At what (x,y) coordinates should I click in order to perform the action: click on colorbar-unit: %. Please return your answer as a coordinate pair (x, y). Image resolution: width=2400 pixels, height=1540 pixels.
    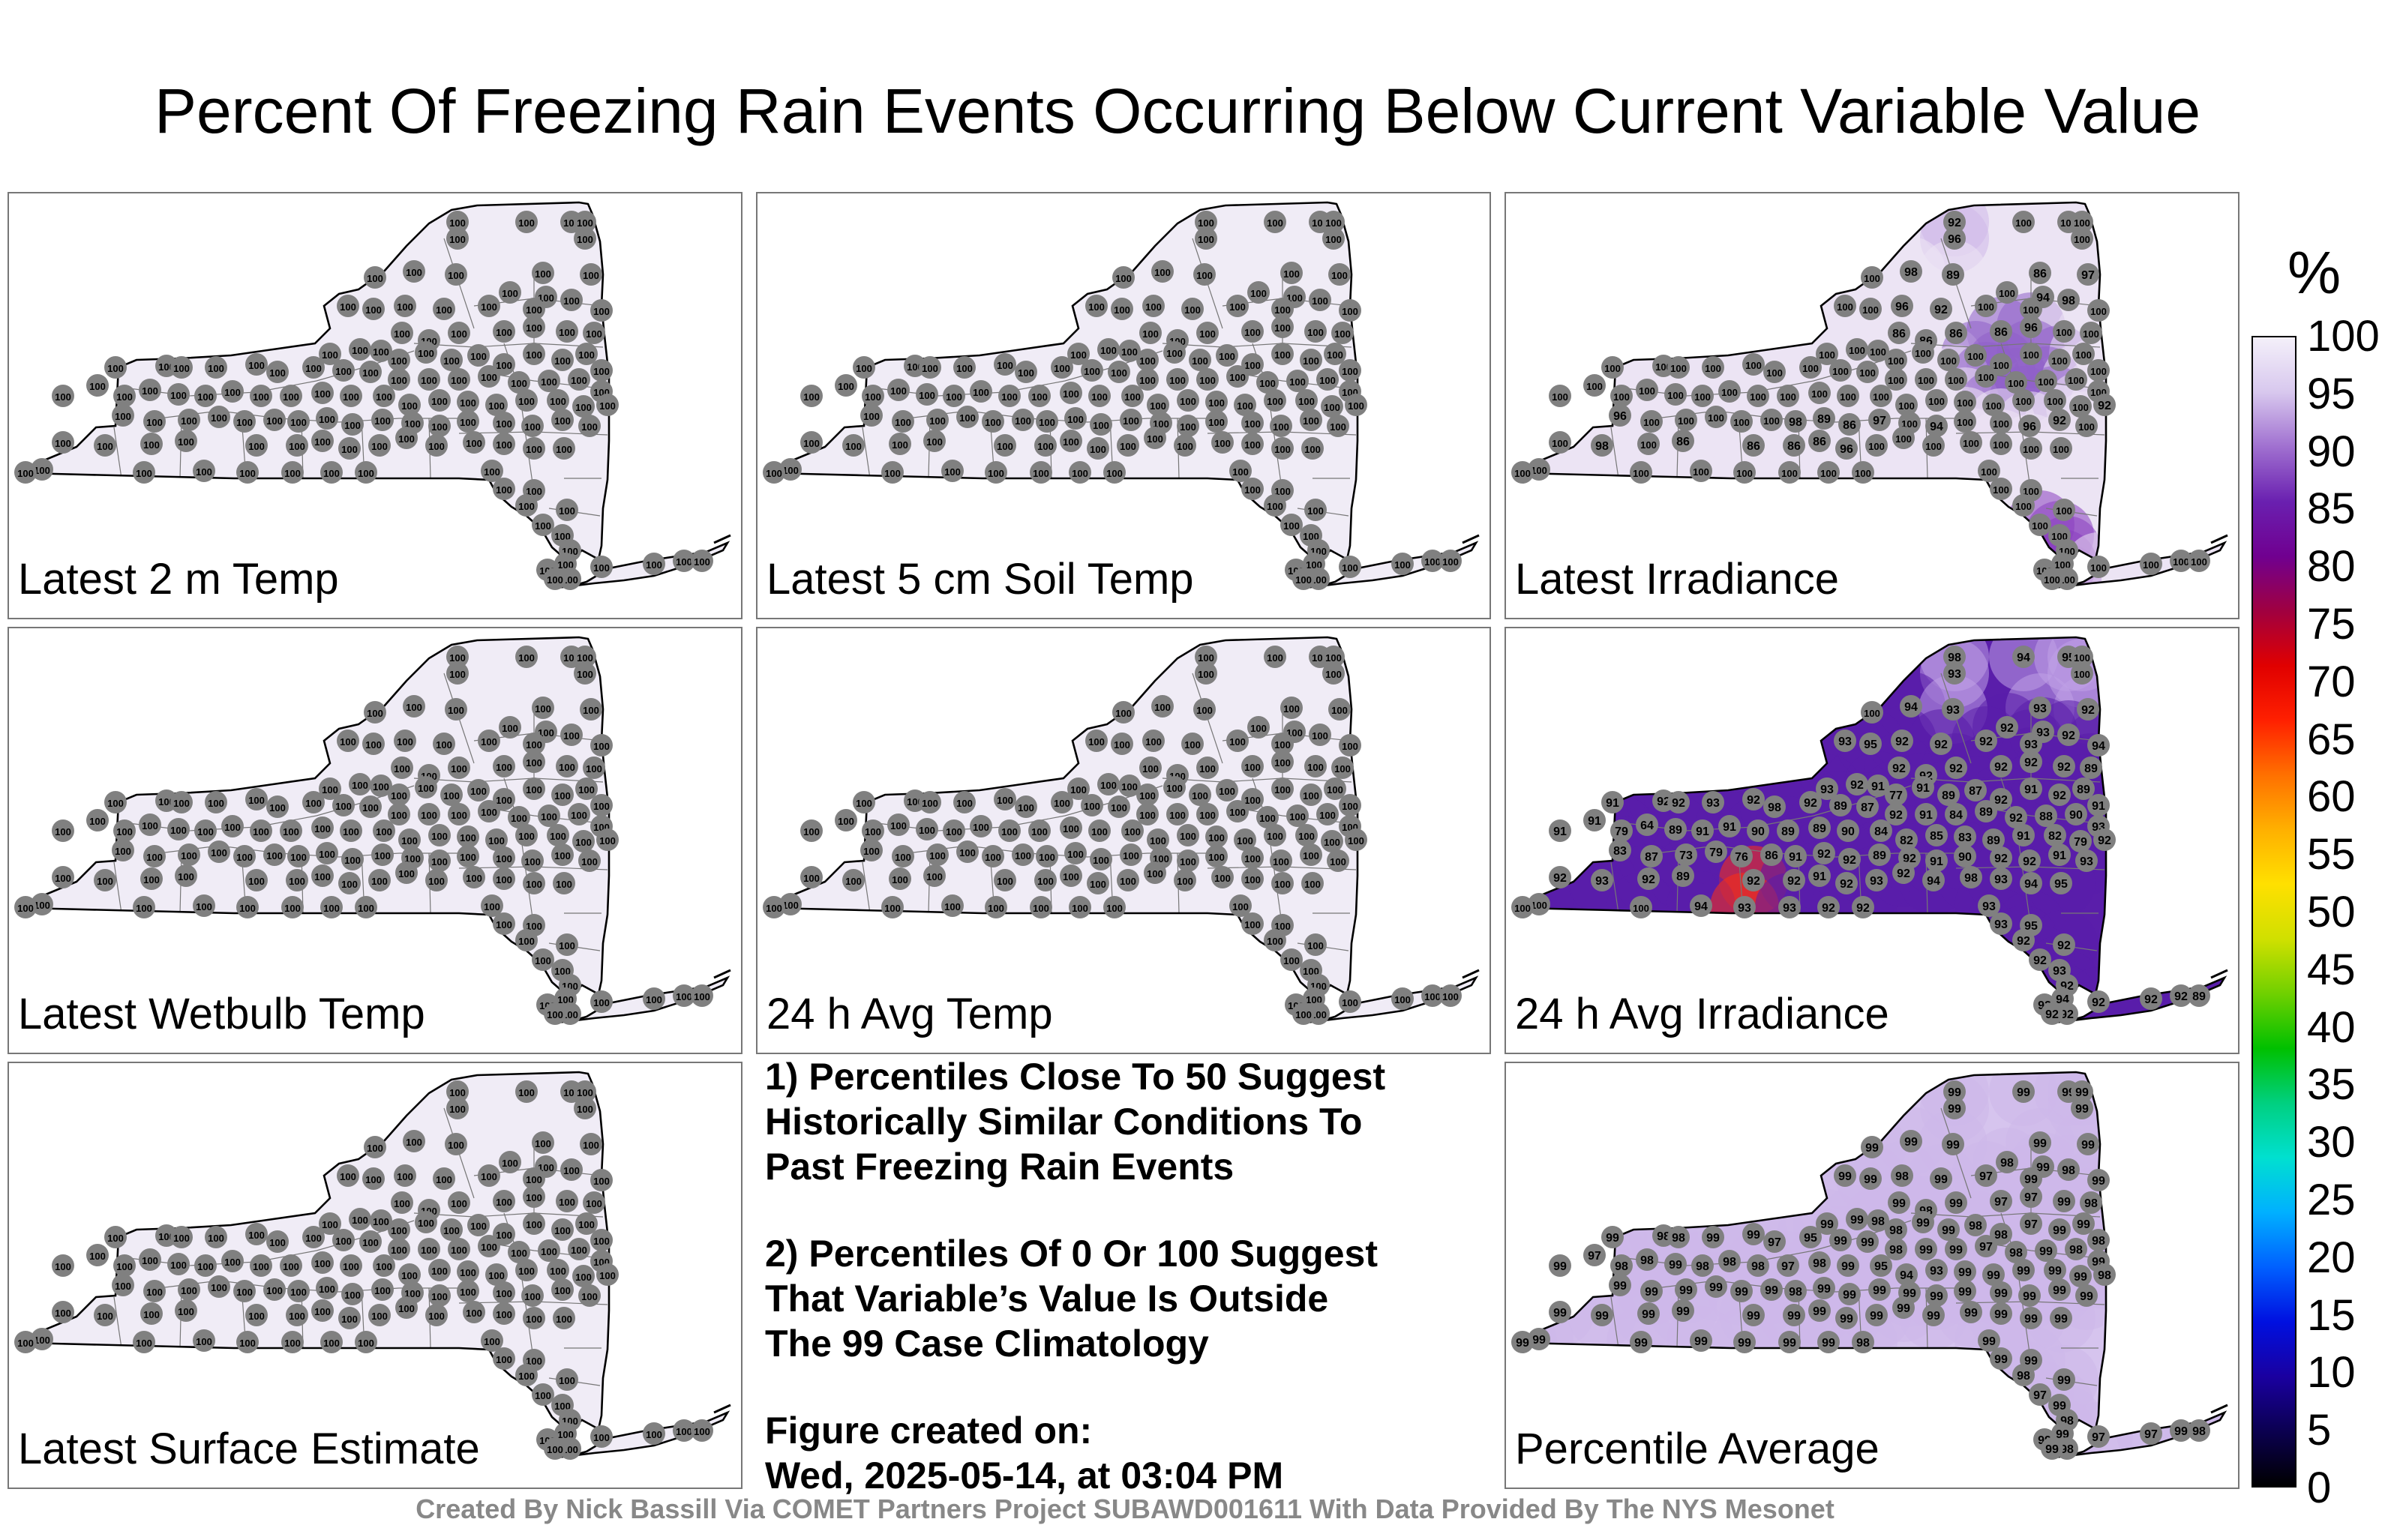
    Looking at the image, I should click on (2315, 272).